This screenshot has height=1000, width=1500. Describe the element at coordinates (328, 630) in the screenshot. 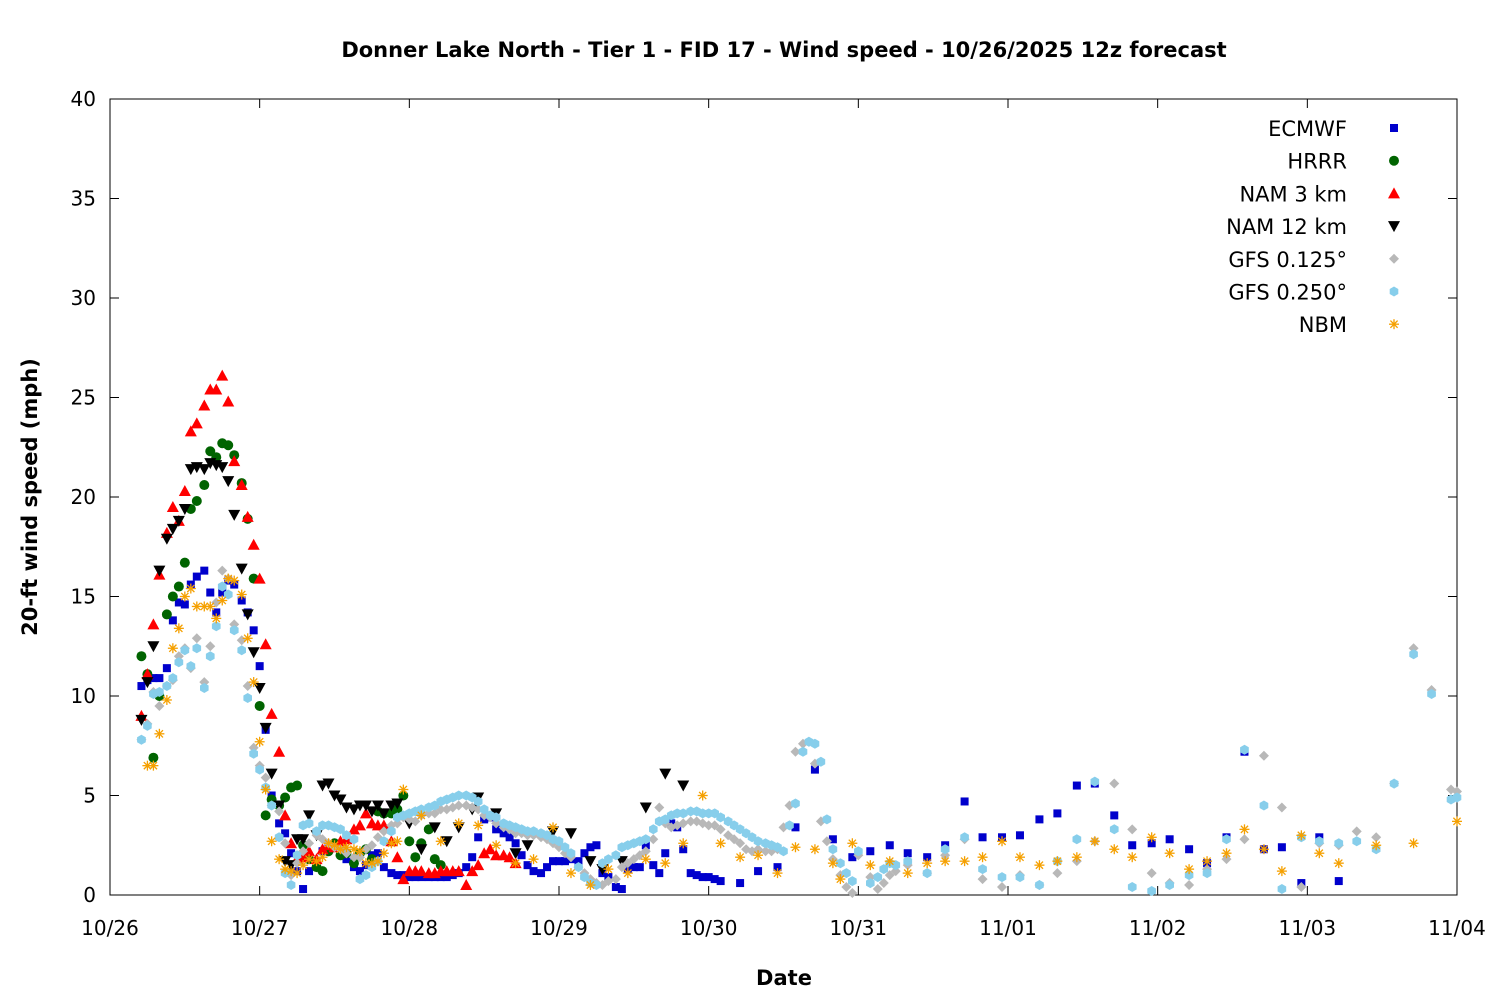

I see `series-nam-3-km` at that location.